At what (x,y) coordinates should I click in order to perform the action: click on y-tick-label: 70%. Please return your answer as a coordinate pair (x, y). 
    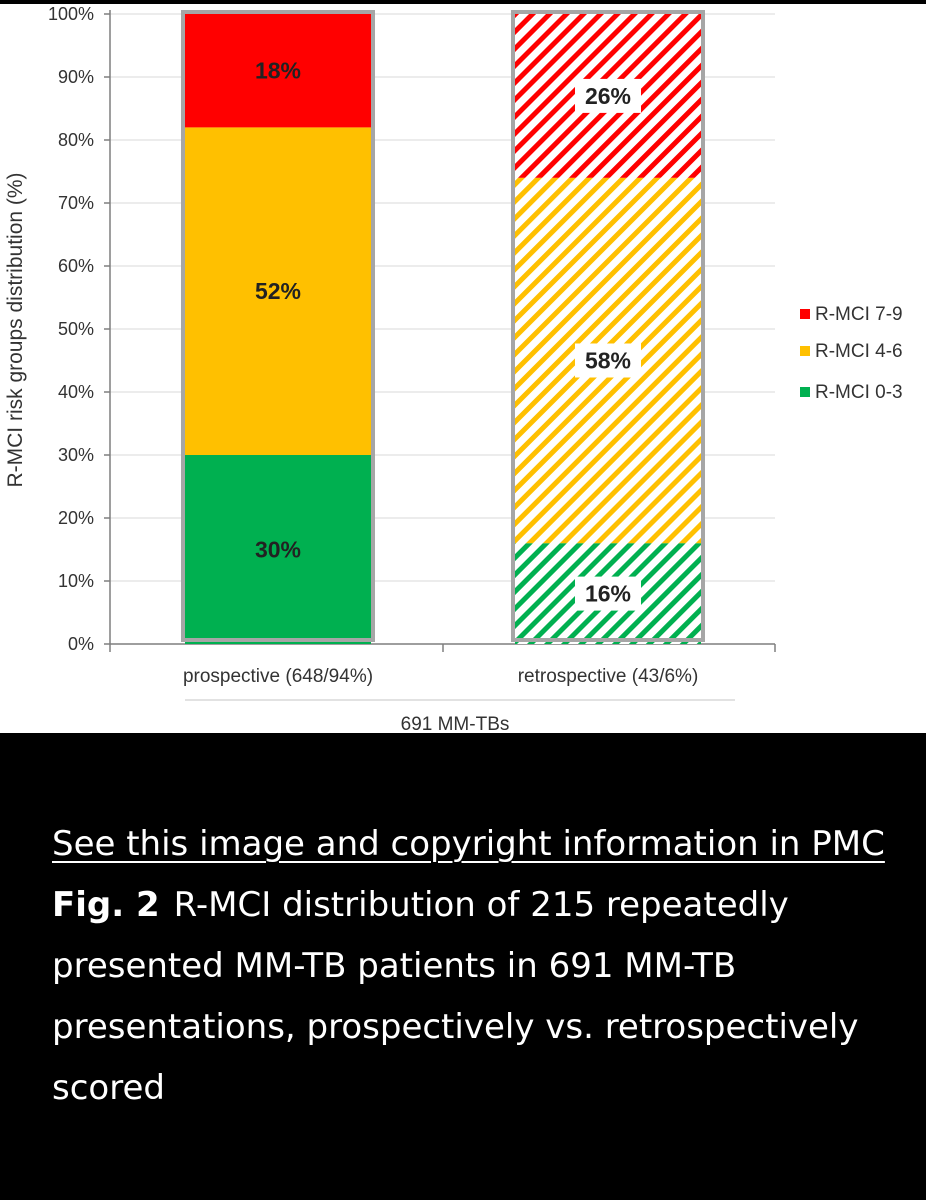
    Looking at the image, I should click on (76, 203).